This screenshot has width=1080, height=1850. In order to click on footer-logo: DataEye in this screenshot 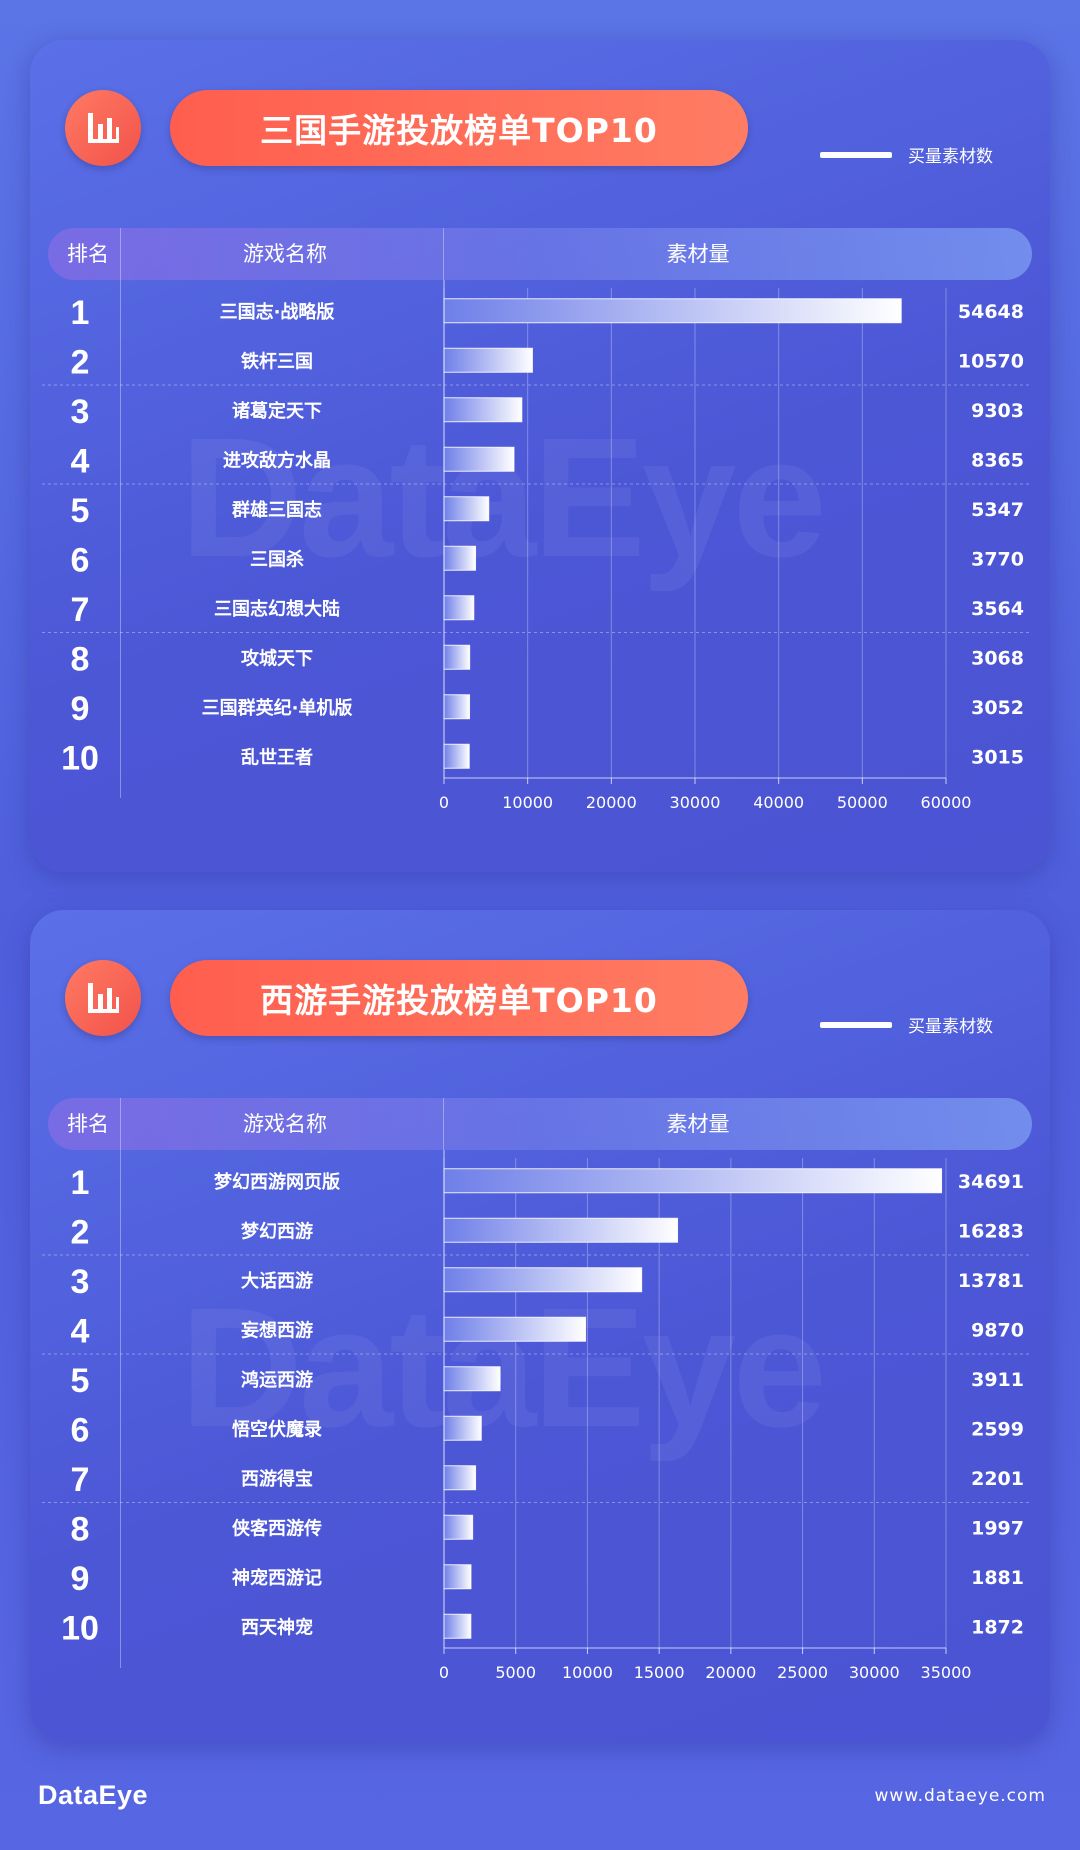, I will do `click(93, 1795)`.